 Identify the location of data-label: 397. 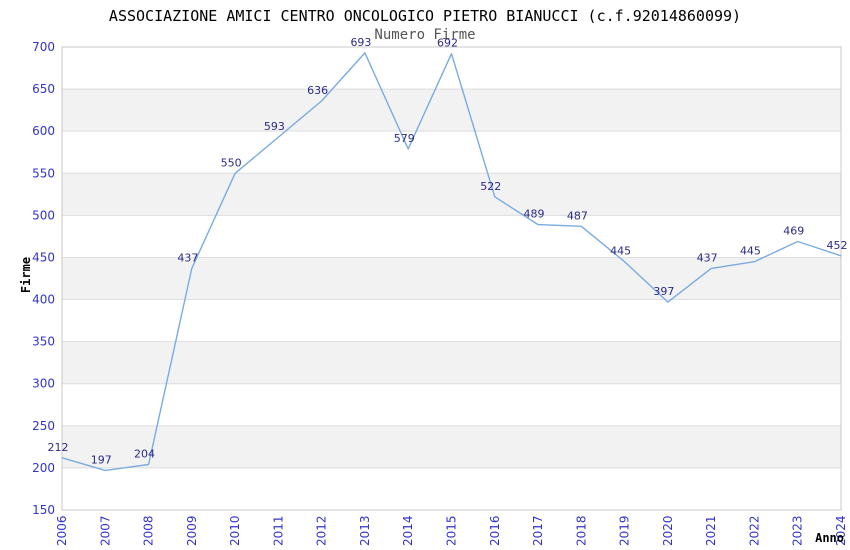
(663, 291).